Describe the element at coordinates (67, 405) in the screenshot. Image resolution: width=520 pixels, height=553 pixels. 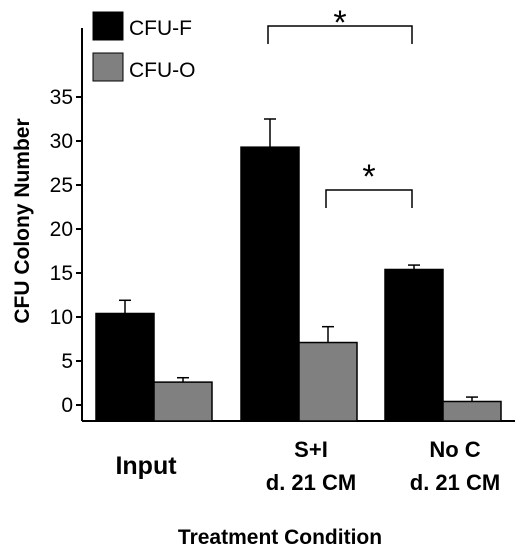
I see `y-tick-label: 0` at that location.